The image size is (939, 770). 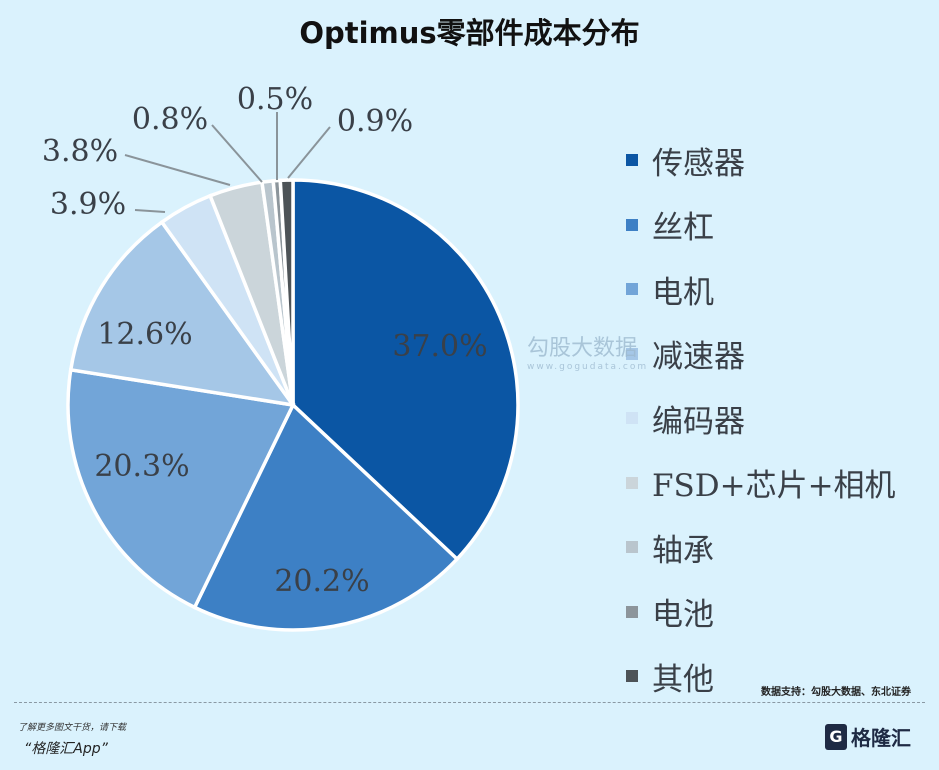 What do you see at coordinates (761, 676) in the screenshot?
I see `legend-item-8: 其他` at bounding box center [761, 676].